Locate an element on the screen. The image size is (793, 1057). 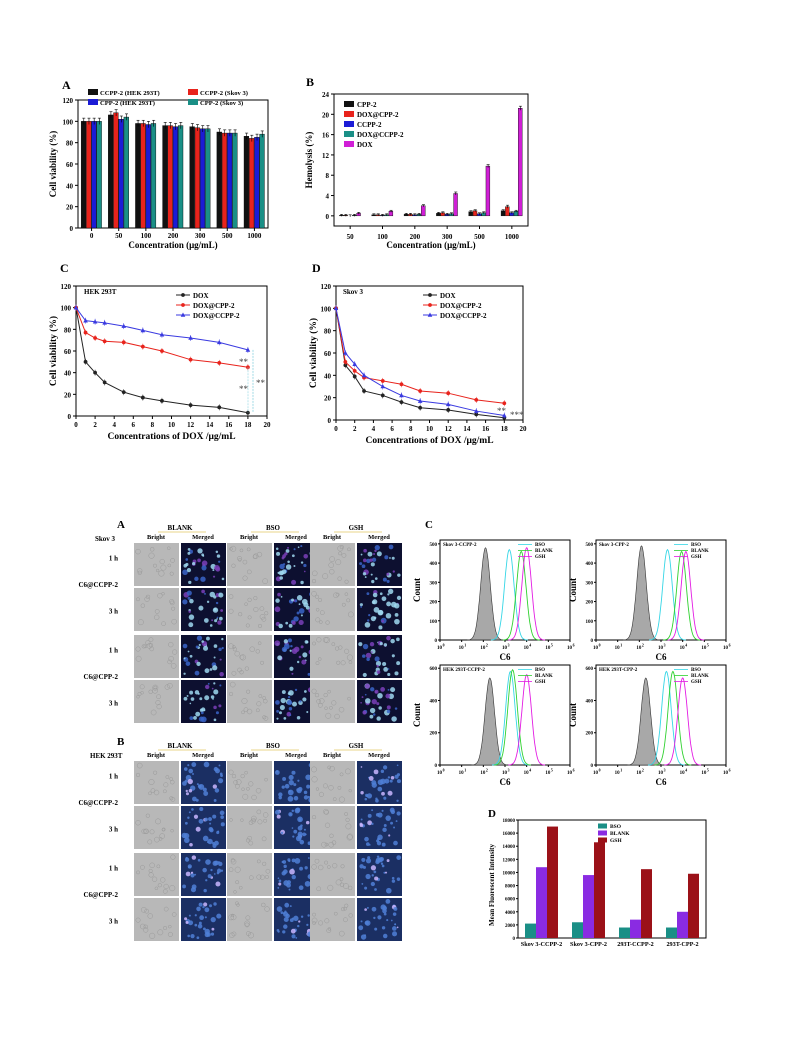
x-tick-exponent: 6 is located at coordinates (730, 646).